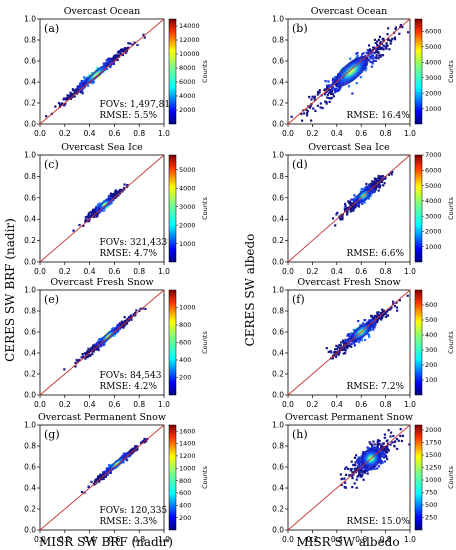 The height and width of the screenshot is (550, 456). Describe the element at coordinates (187, 110) in the screenshot. I see `colorbar-tick-label: 2000` at that location.